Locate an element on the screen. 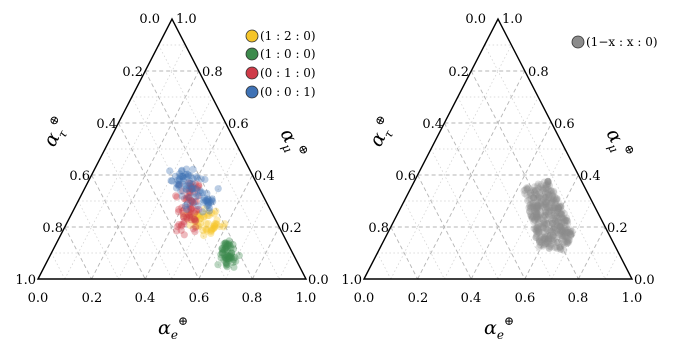 The width and height of the screenshot is (673, 346). legend-entry: (0 : 0 : 1) is located at coordinates (288, 92).